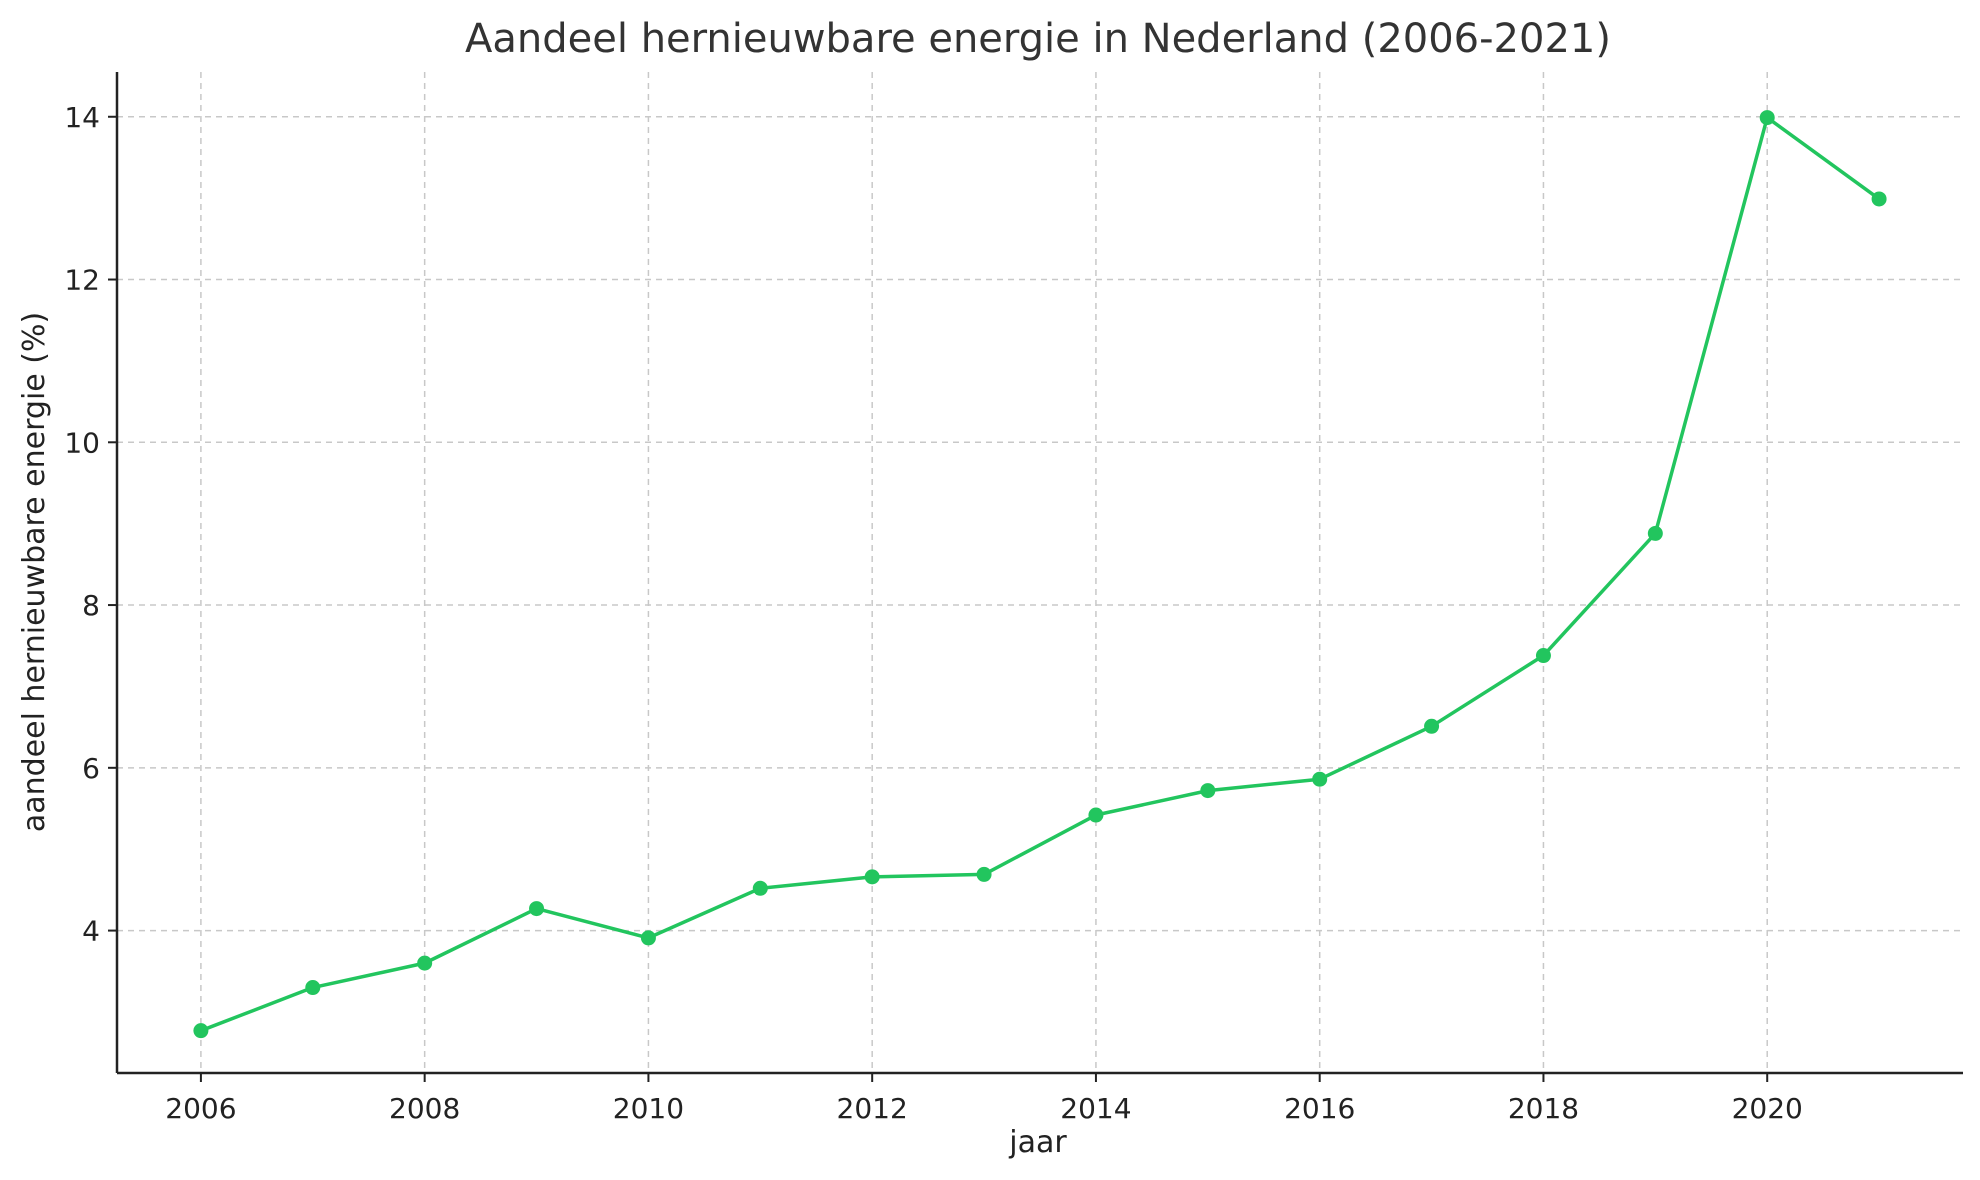 The width and height of the screenshot is (1980, 1180). Describe the element at coordinates (91, 931) in the screenshot. I see `y-tick-label: 4` at that location.